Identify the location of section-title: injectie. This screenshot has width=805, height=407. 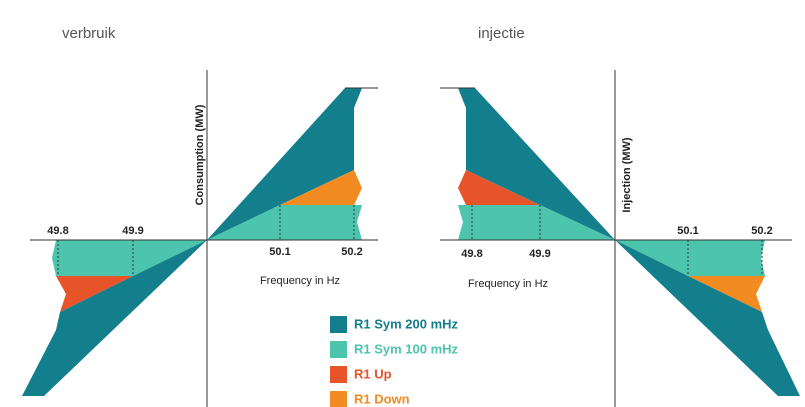
(501, 33).